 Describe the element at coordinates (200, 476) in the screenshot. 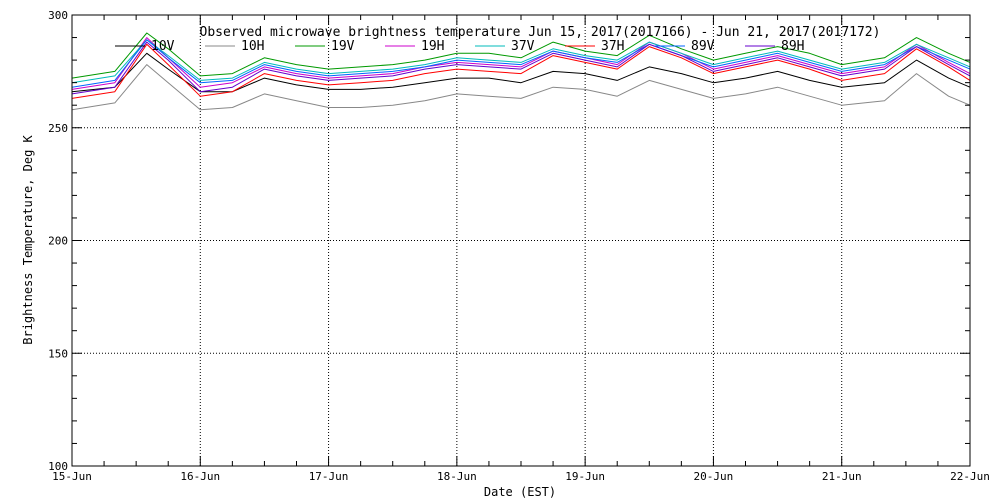

I see `x-tick-label: 16-Jun` at that location.